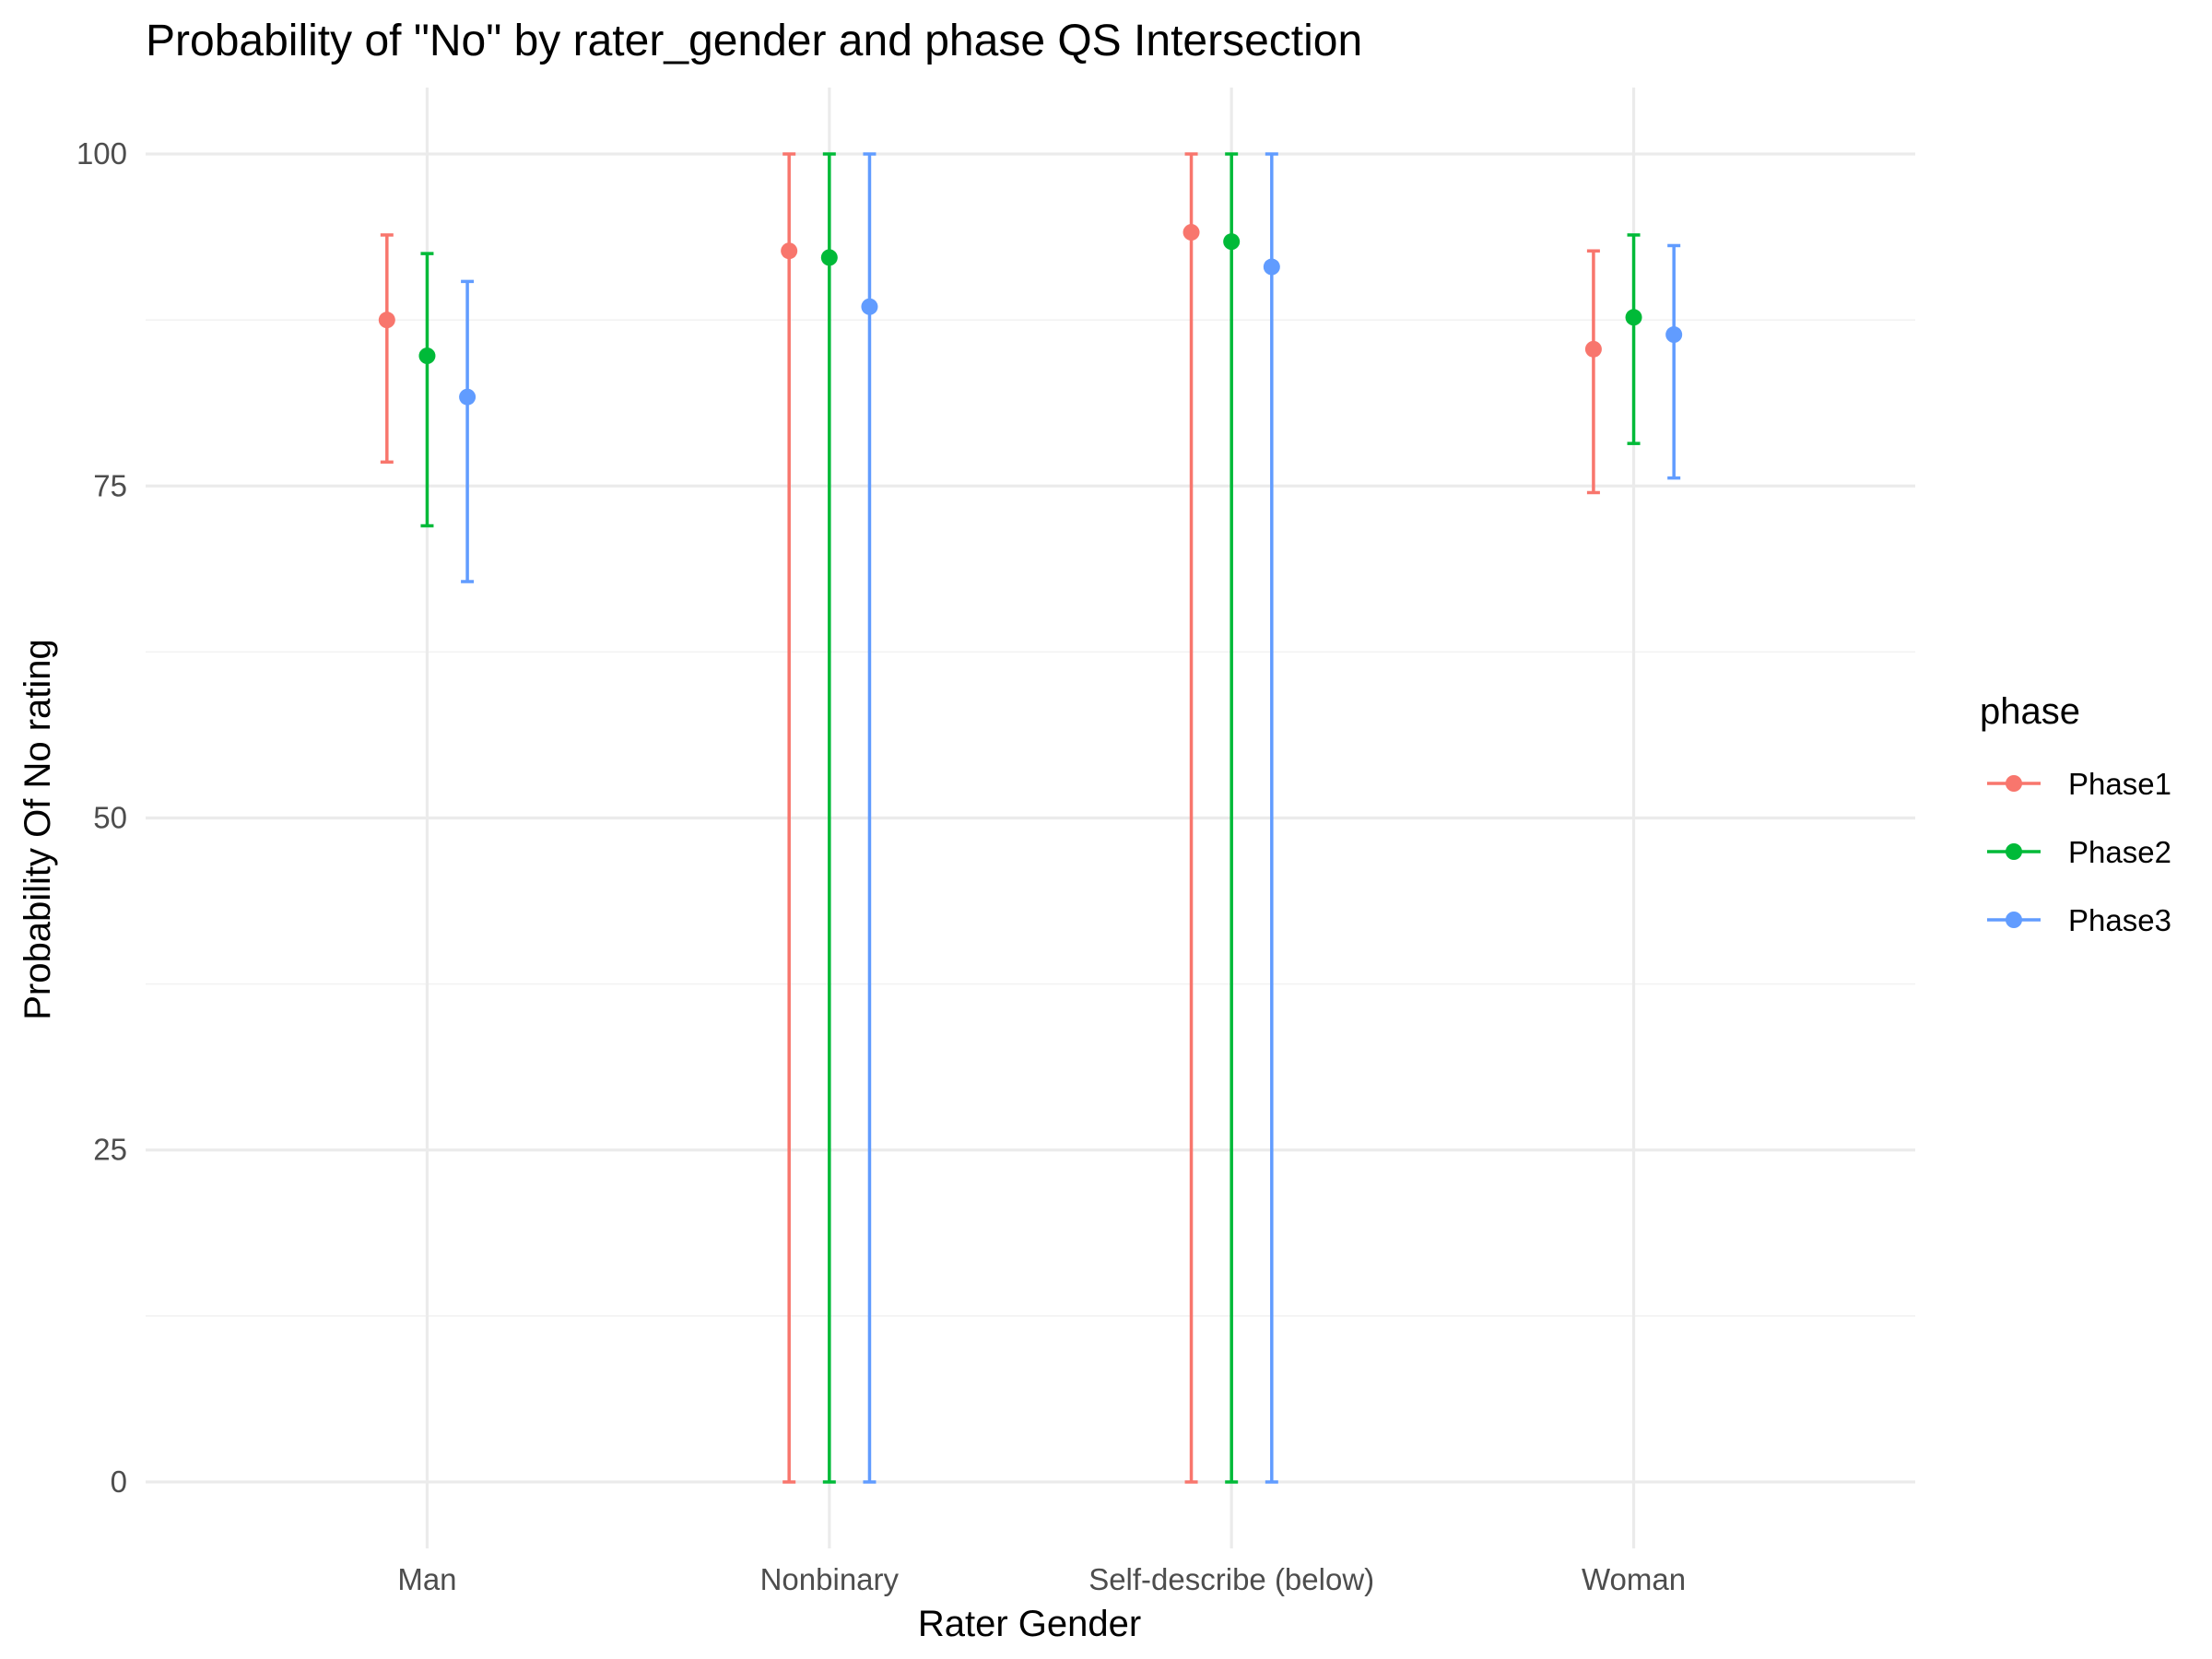 The image size is (2212, 1659). Describe the element at coordinates (2075, 814) in the screenshot. I see `legend: phase Phase1 Phase2 Phase3` at that location.